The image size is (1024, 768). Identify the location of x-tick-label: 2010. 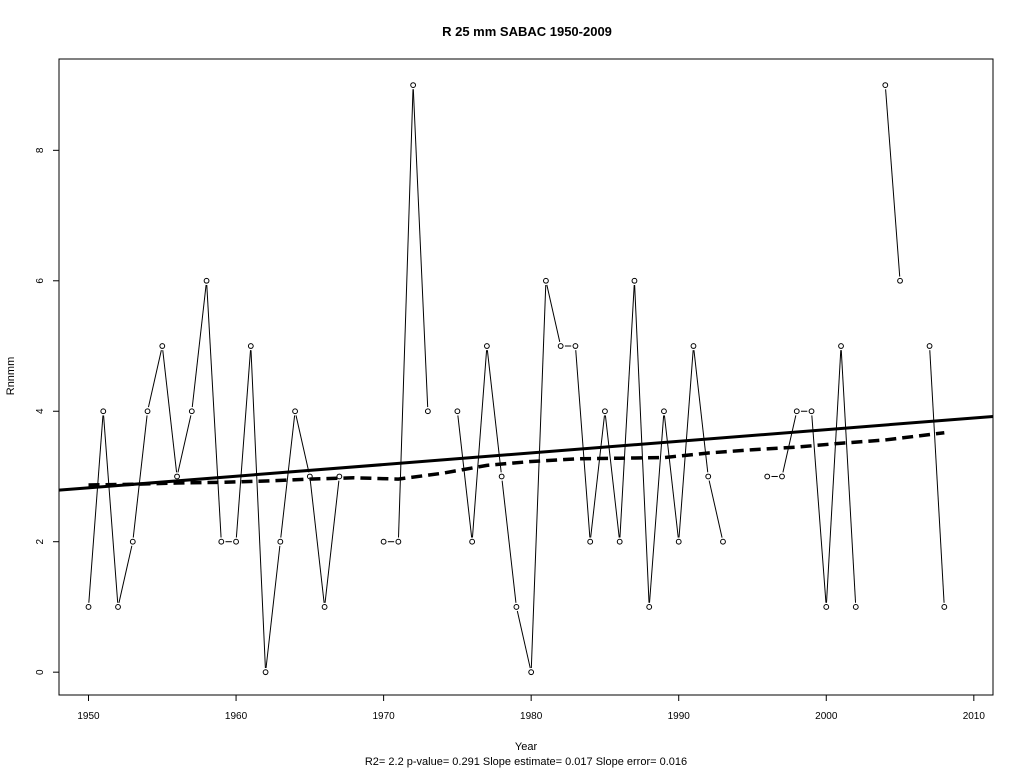
(974, 716).